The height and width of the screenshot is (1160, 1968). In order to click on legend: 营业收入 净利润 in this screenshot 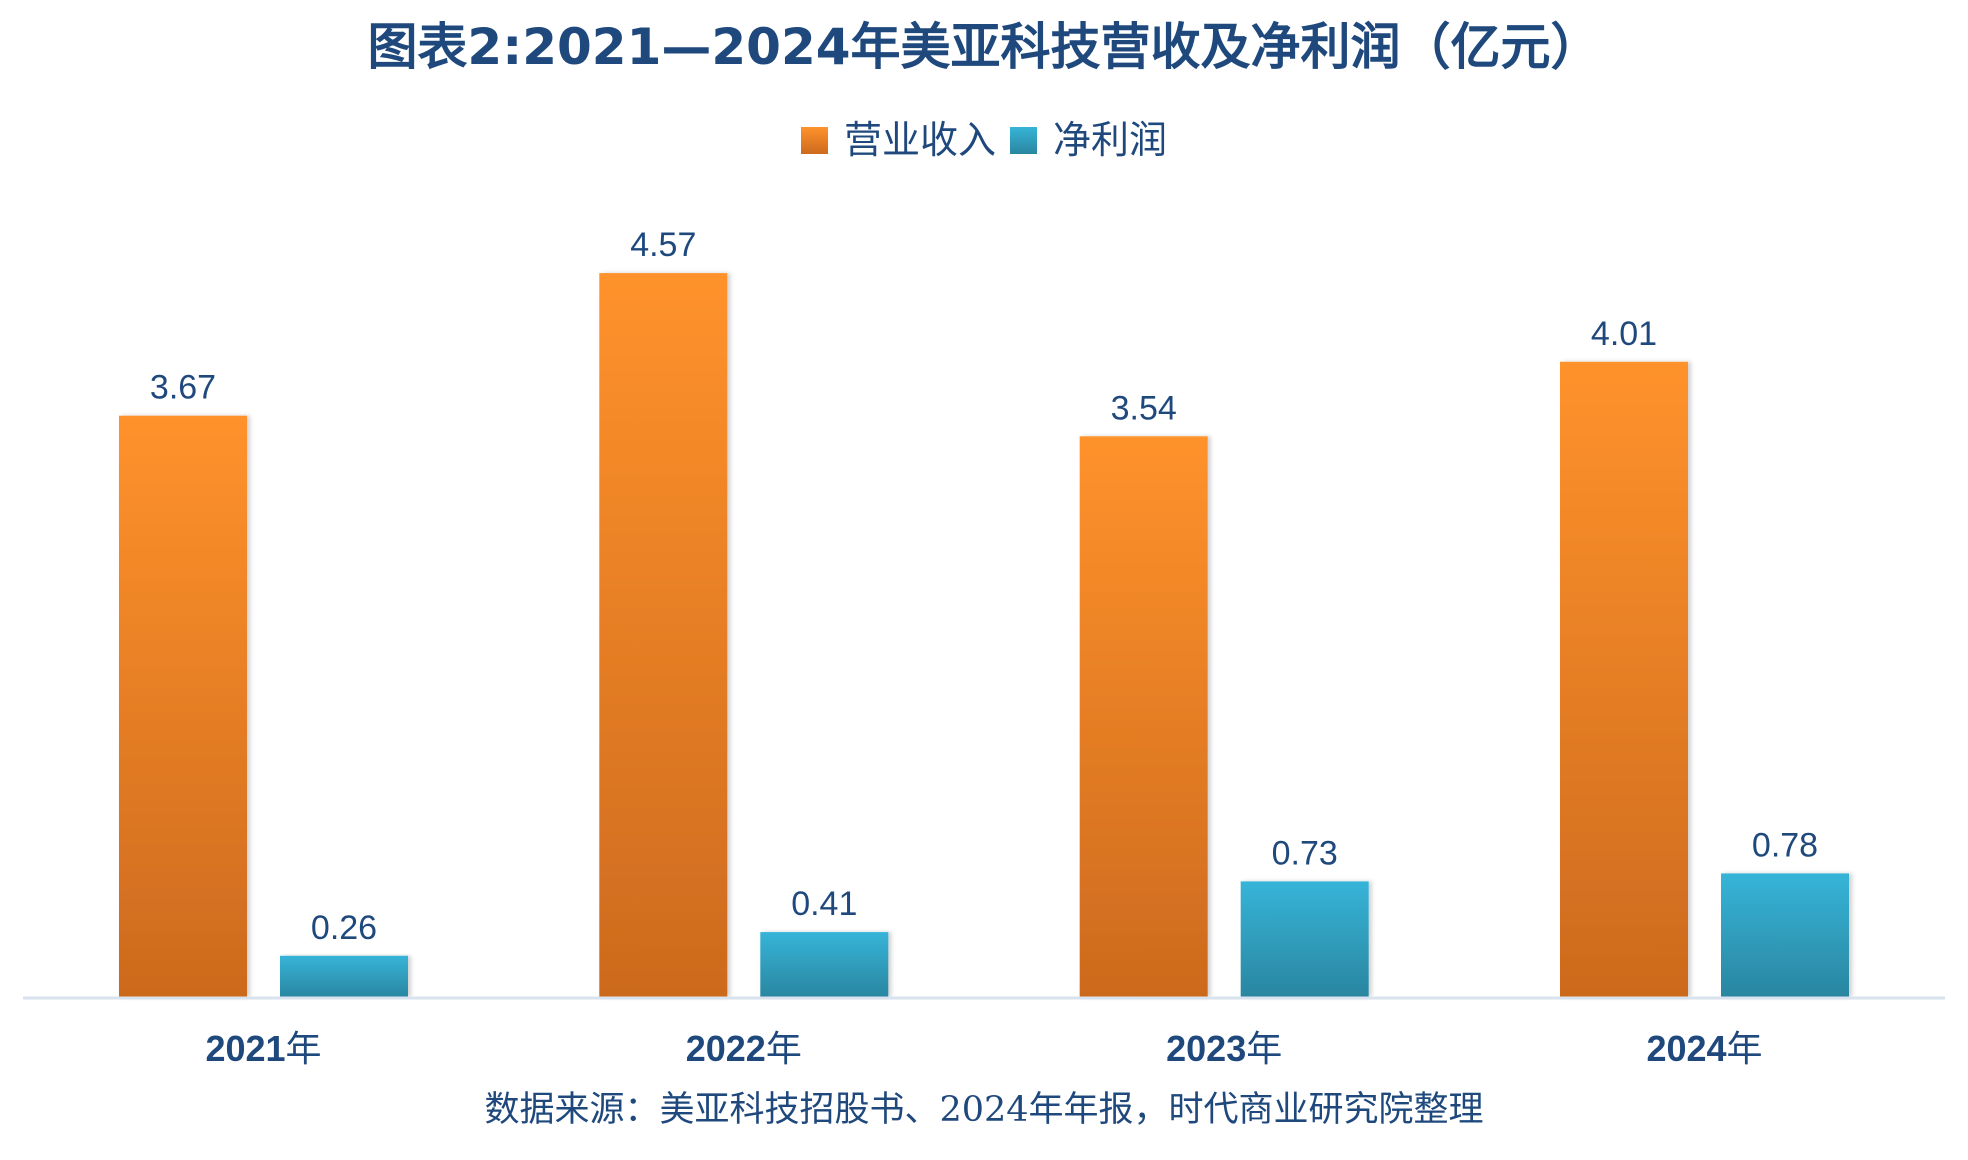, I will do `click(984, 140)`.